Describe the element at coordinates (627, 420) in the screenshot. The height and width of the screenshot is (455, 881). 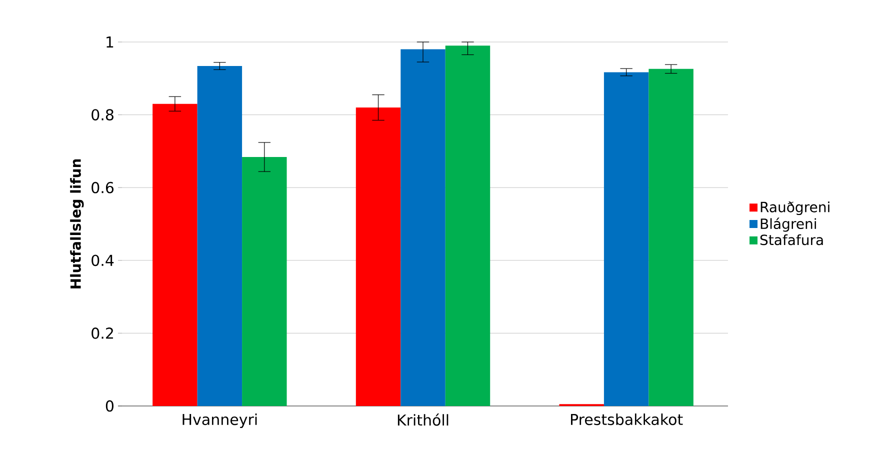
I see `x-tick-label: Prestsbakkakot` at that location.